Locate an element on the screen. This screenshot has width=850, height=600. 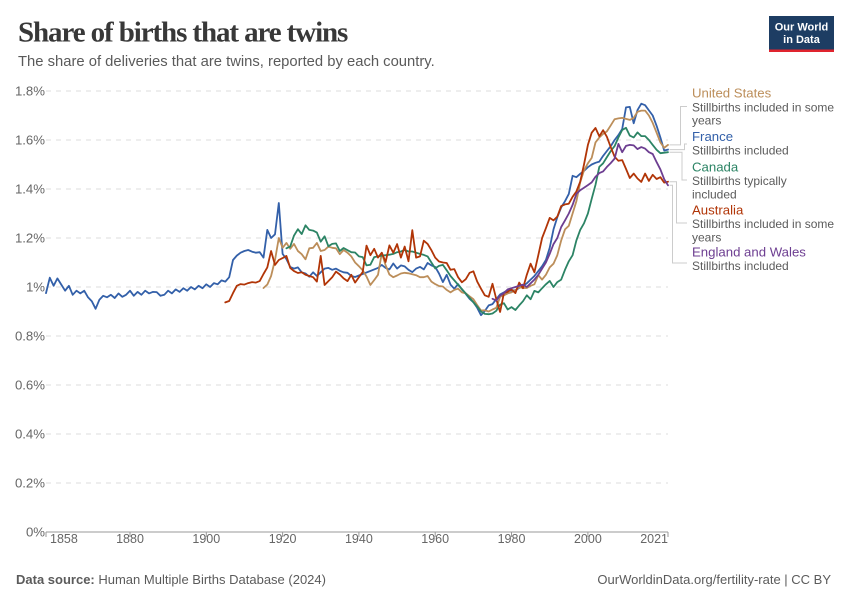
svg-text: Canada is located at coordinates (715, 167).